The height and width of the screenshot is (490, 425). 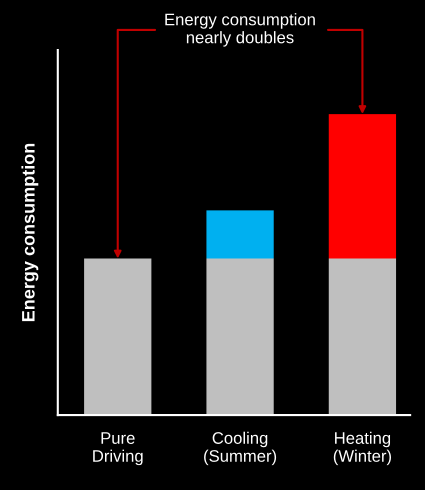 What do you see at coordinates (240, 30) in the screenshot?
I see `text: Energy consumption nearly doubles` at bounding box center [240, 30].